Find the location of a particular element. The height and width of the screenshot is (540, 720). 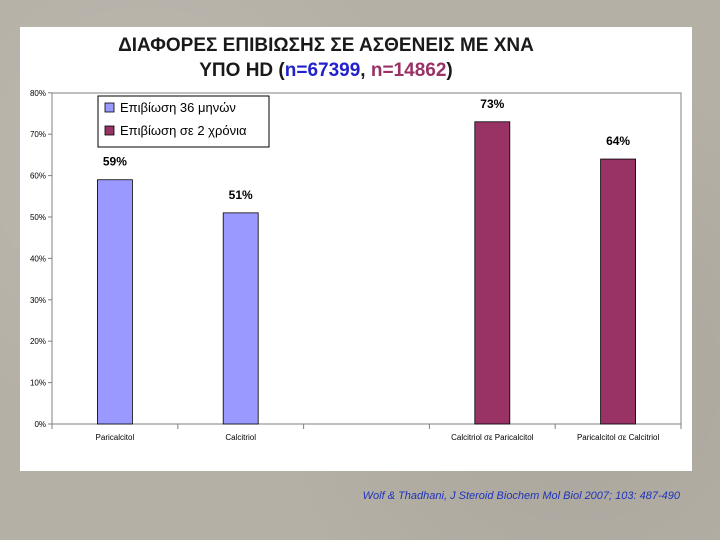

y-tick-label: 0% is located at coordinates (40, 424).